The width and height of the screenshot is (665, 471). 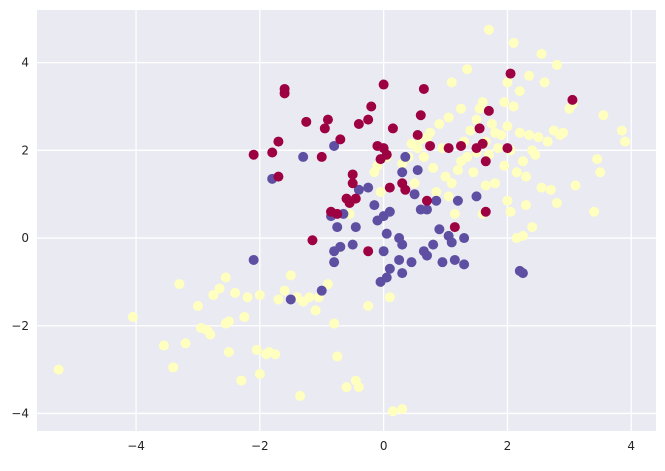 What do you see at coordinates (631, 446) in the screenshot?
I see `x-tick-label: 4` at bounding box center [631, 446].